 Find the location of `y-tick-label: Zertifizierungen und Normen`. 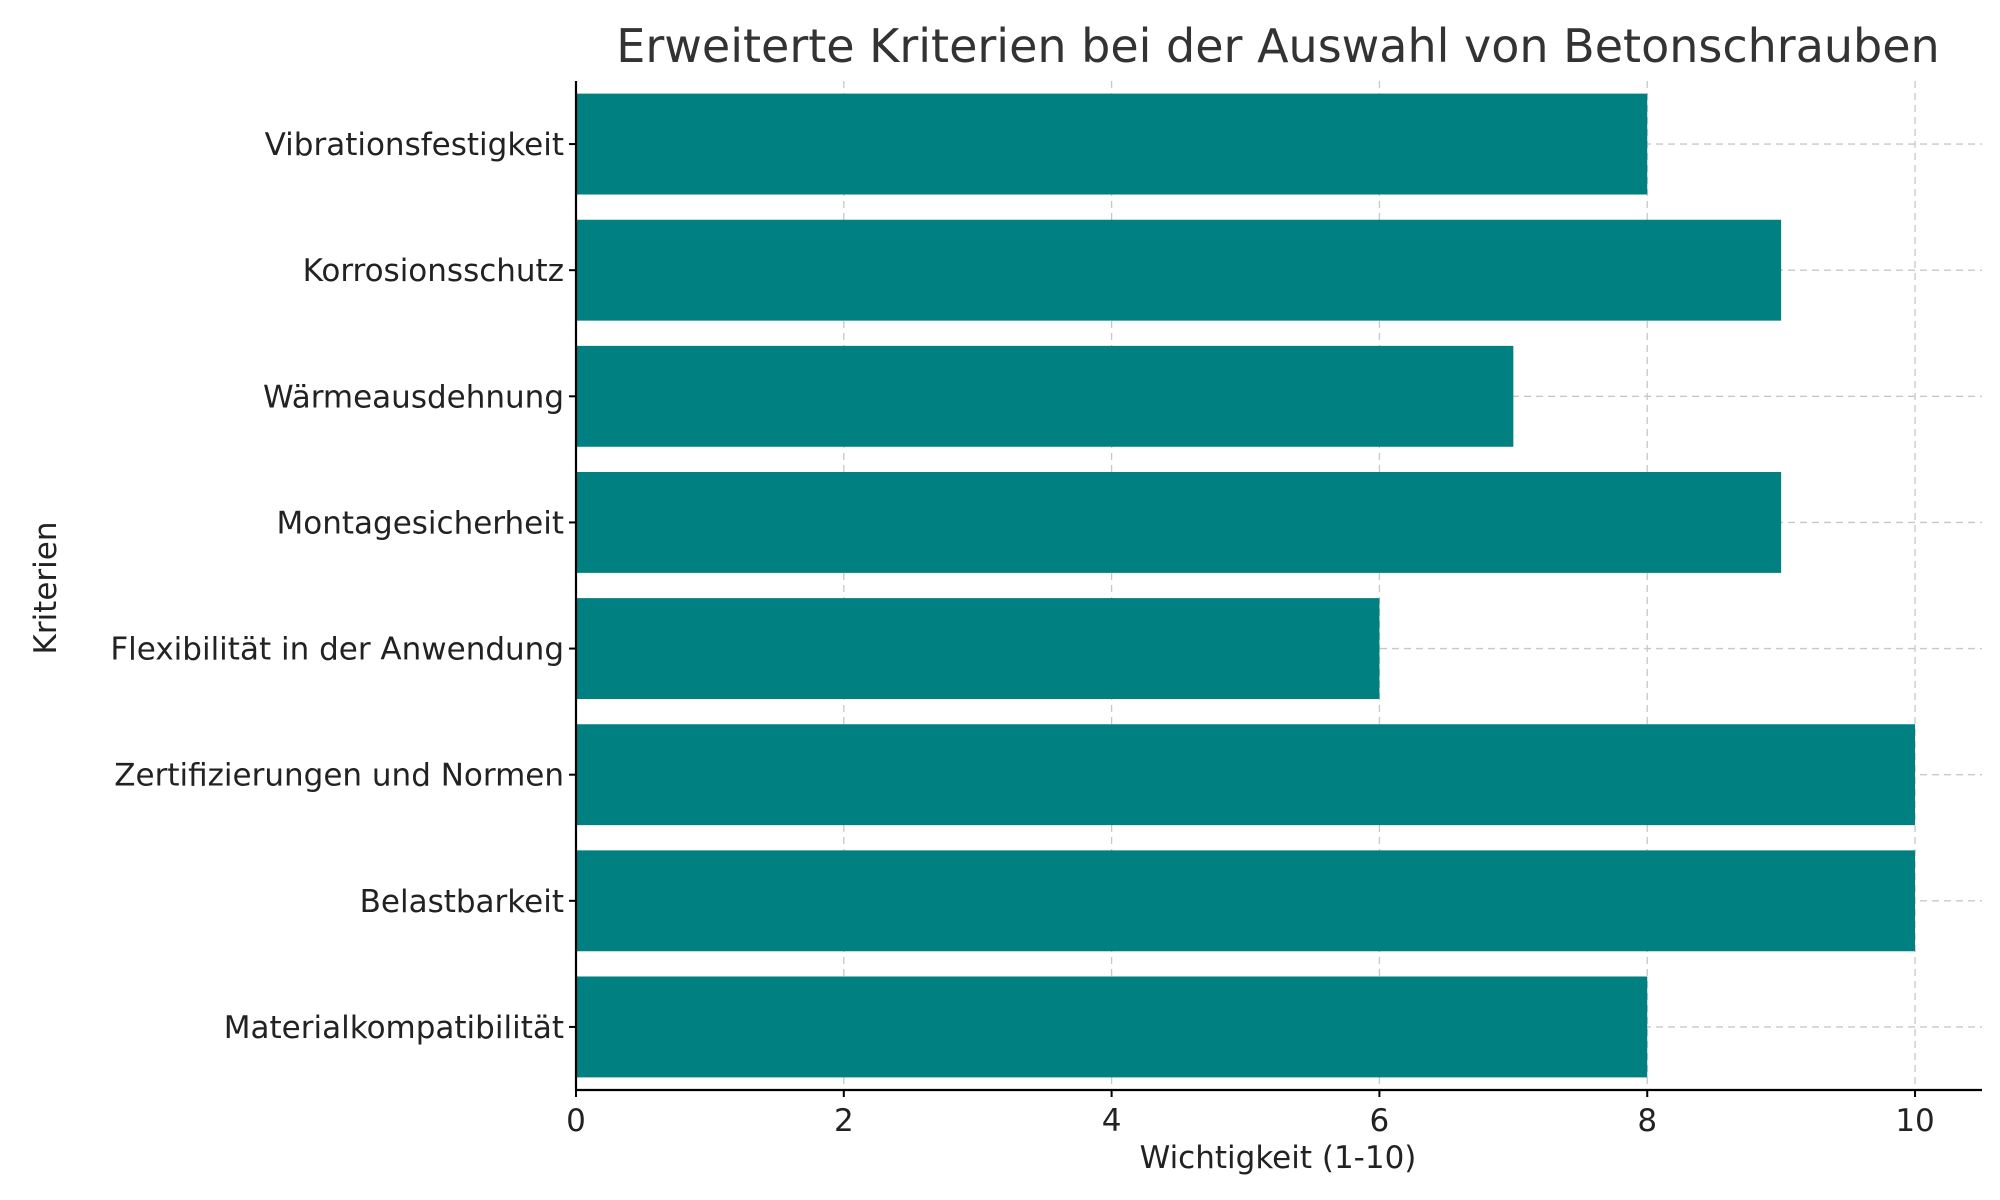

y-tick-label: Zertifizierungen und Normen is located at coordinates (339, 776).